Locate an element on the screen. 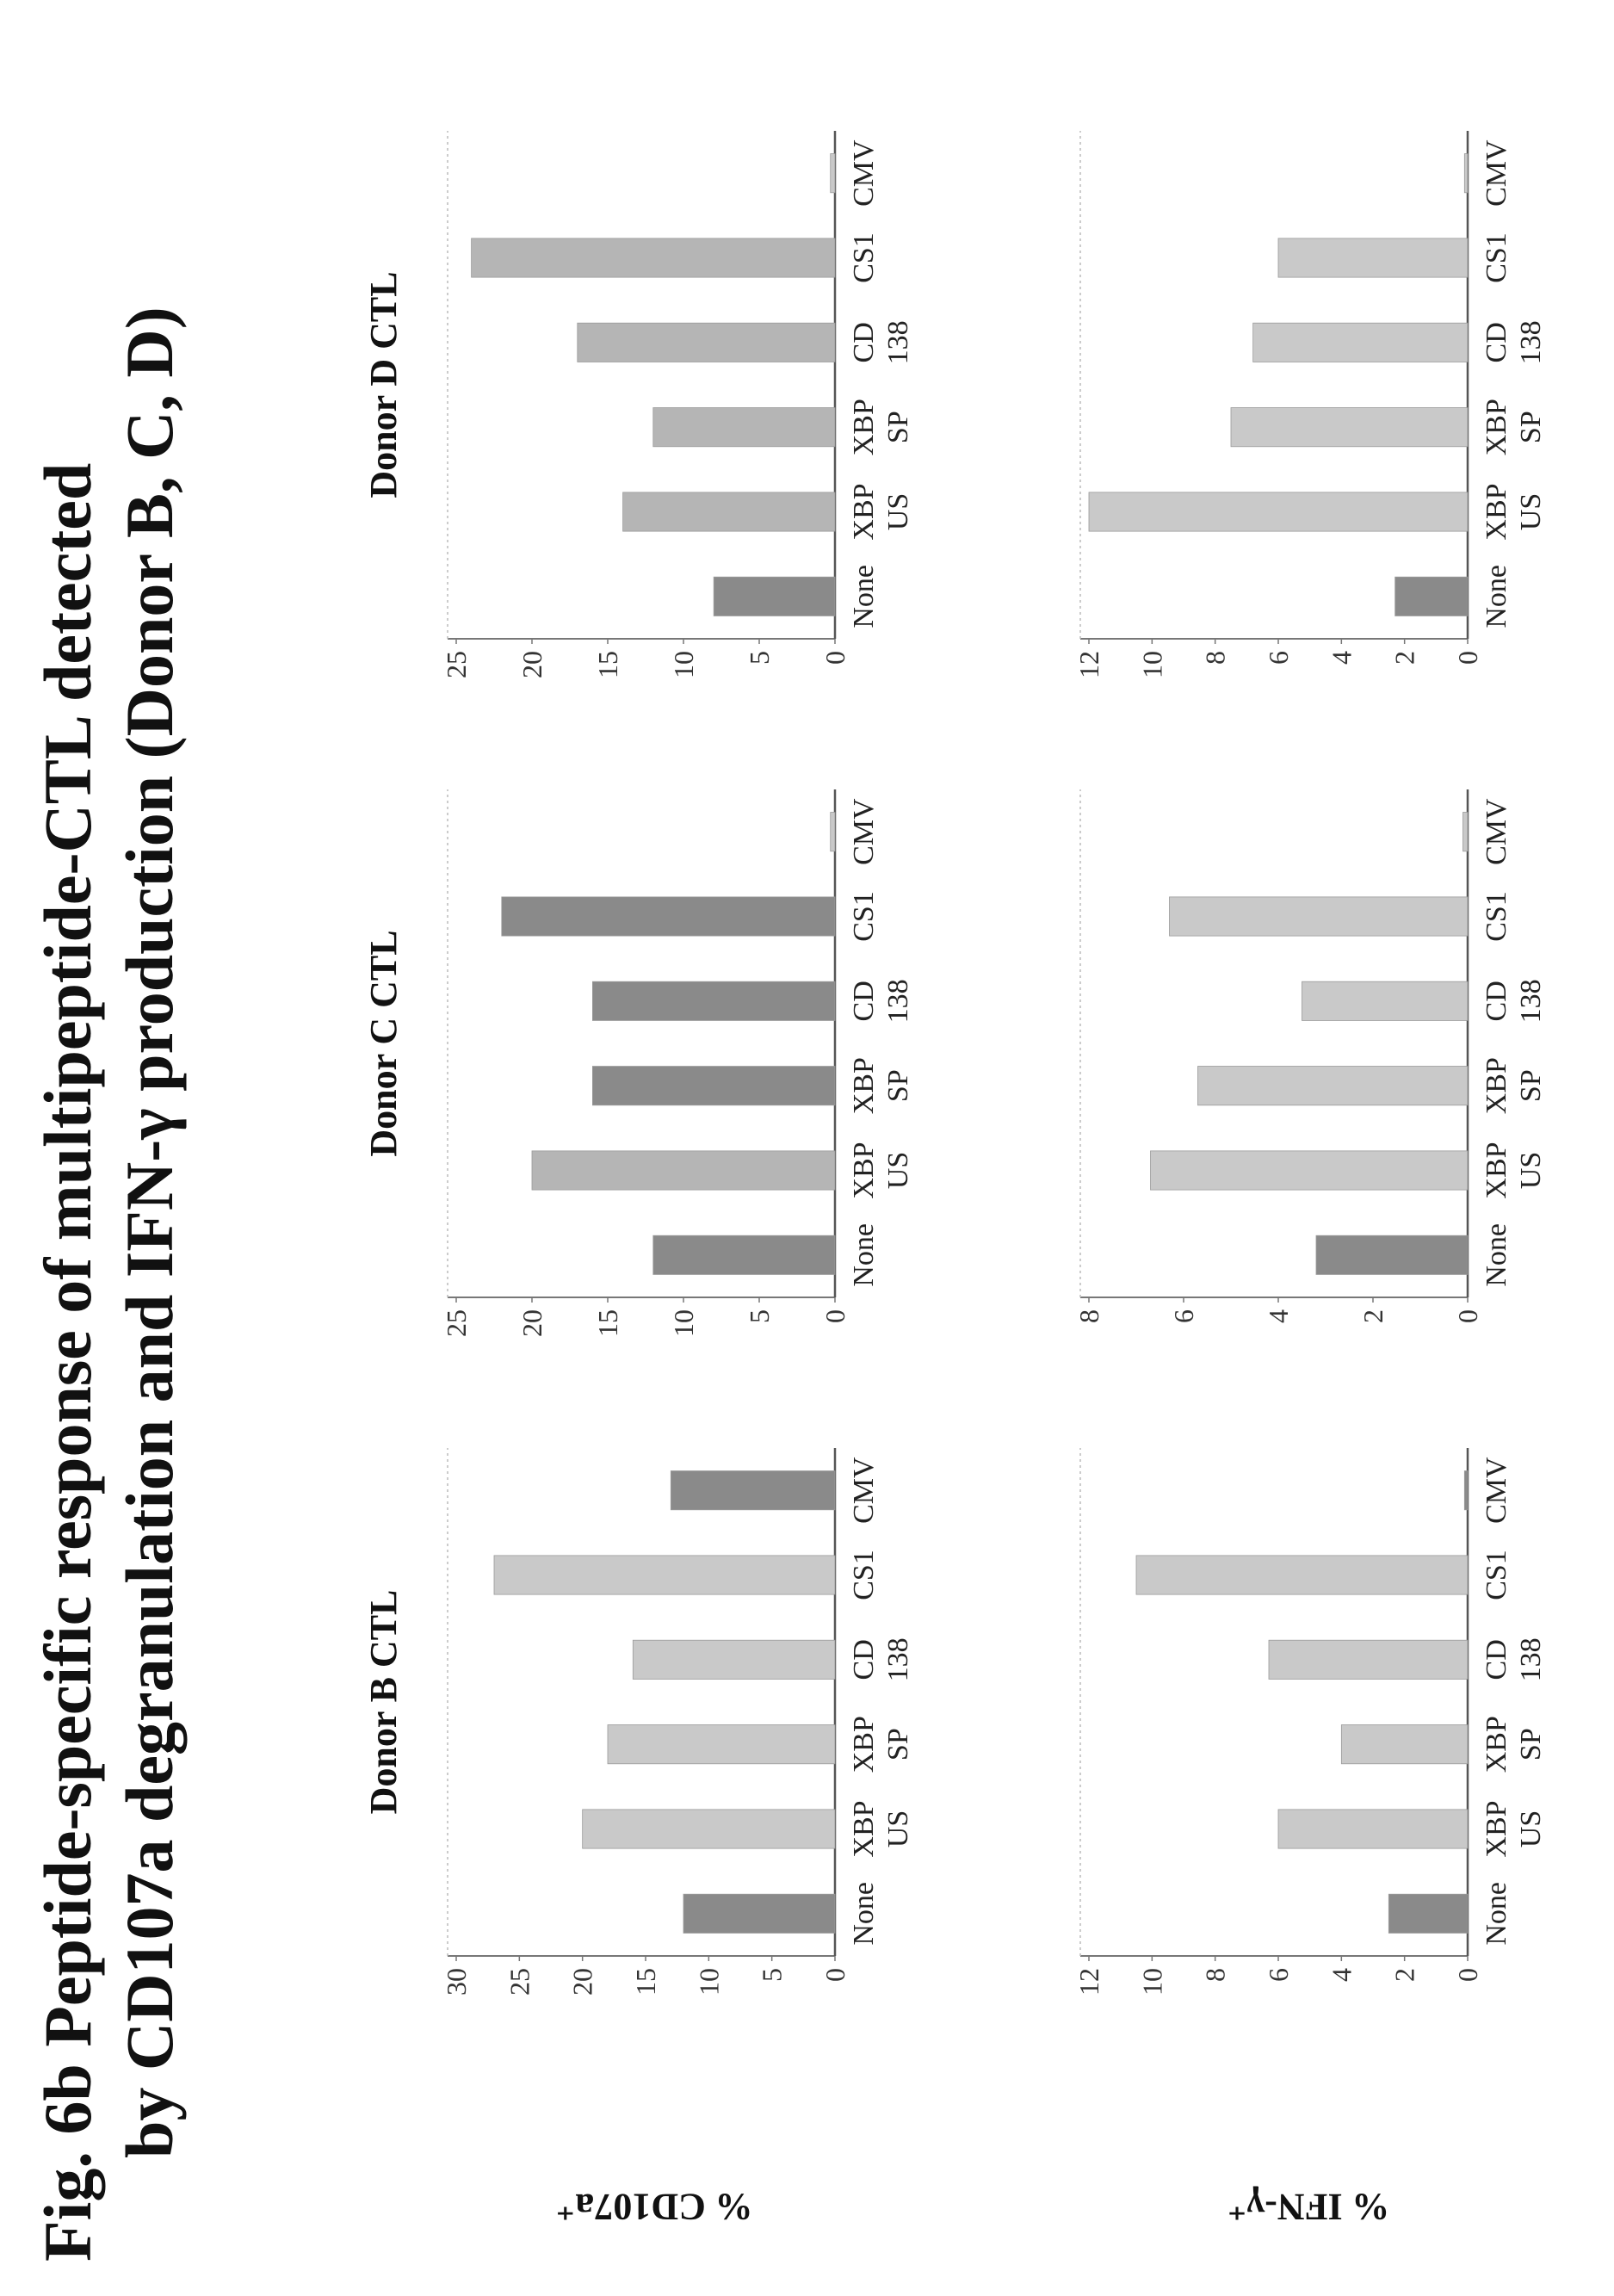 This screenshot has height=2296, width=1614. chart-title: Donor B CTL is located at coordinates (383, 1702).